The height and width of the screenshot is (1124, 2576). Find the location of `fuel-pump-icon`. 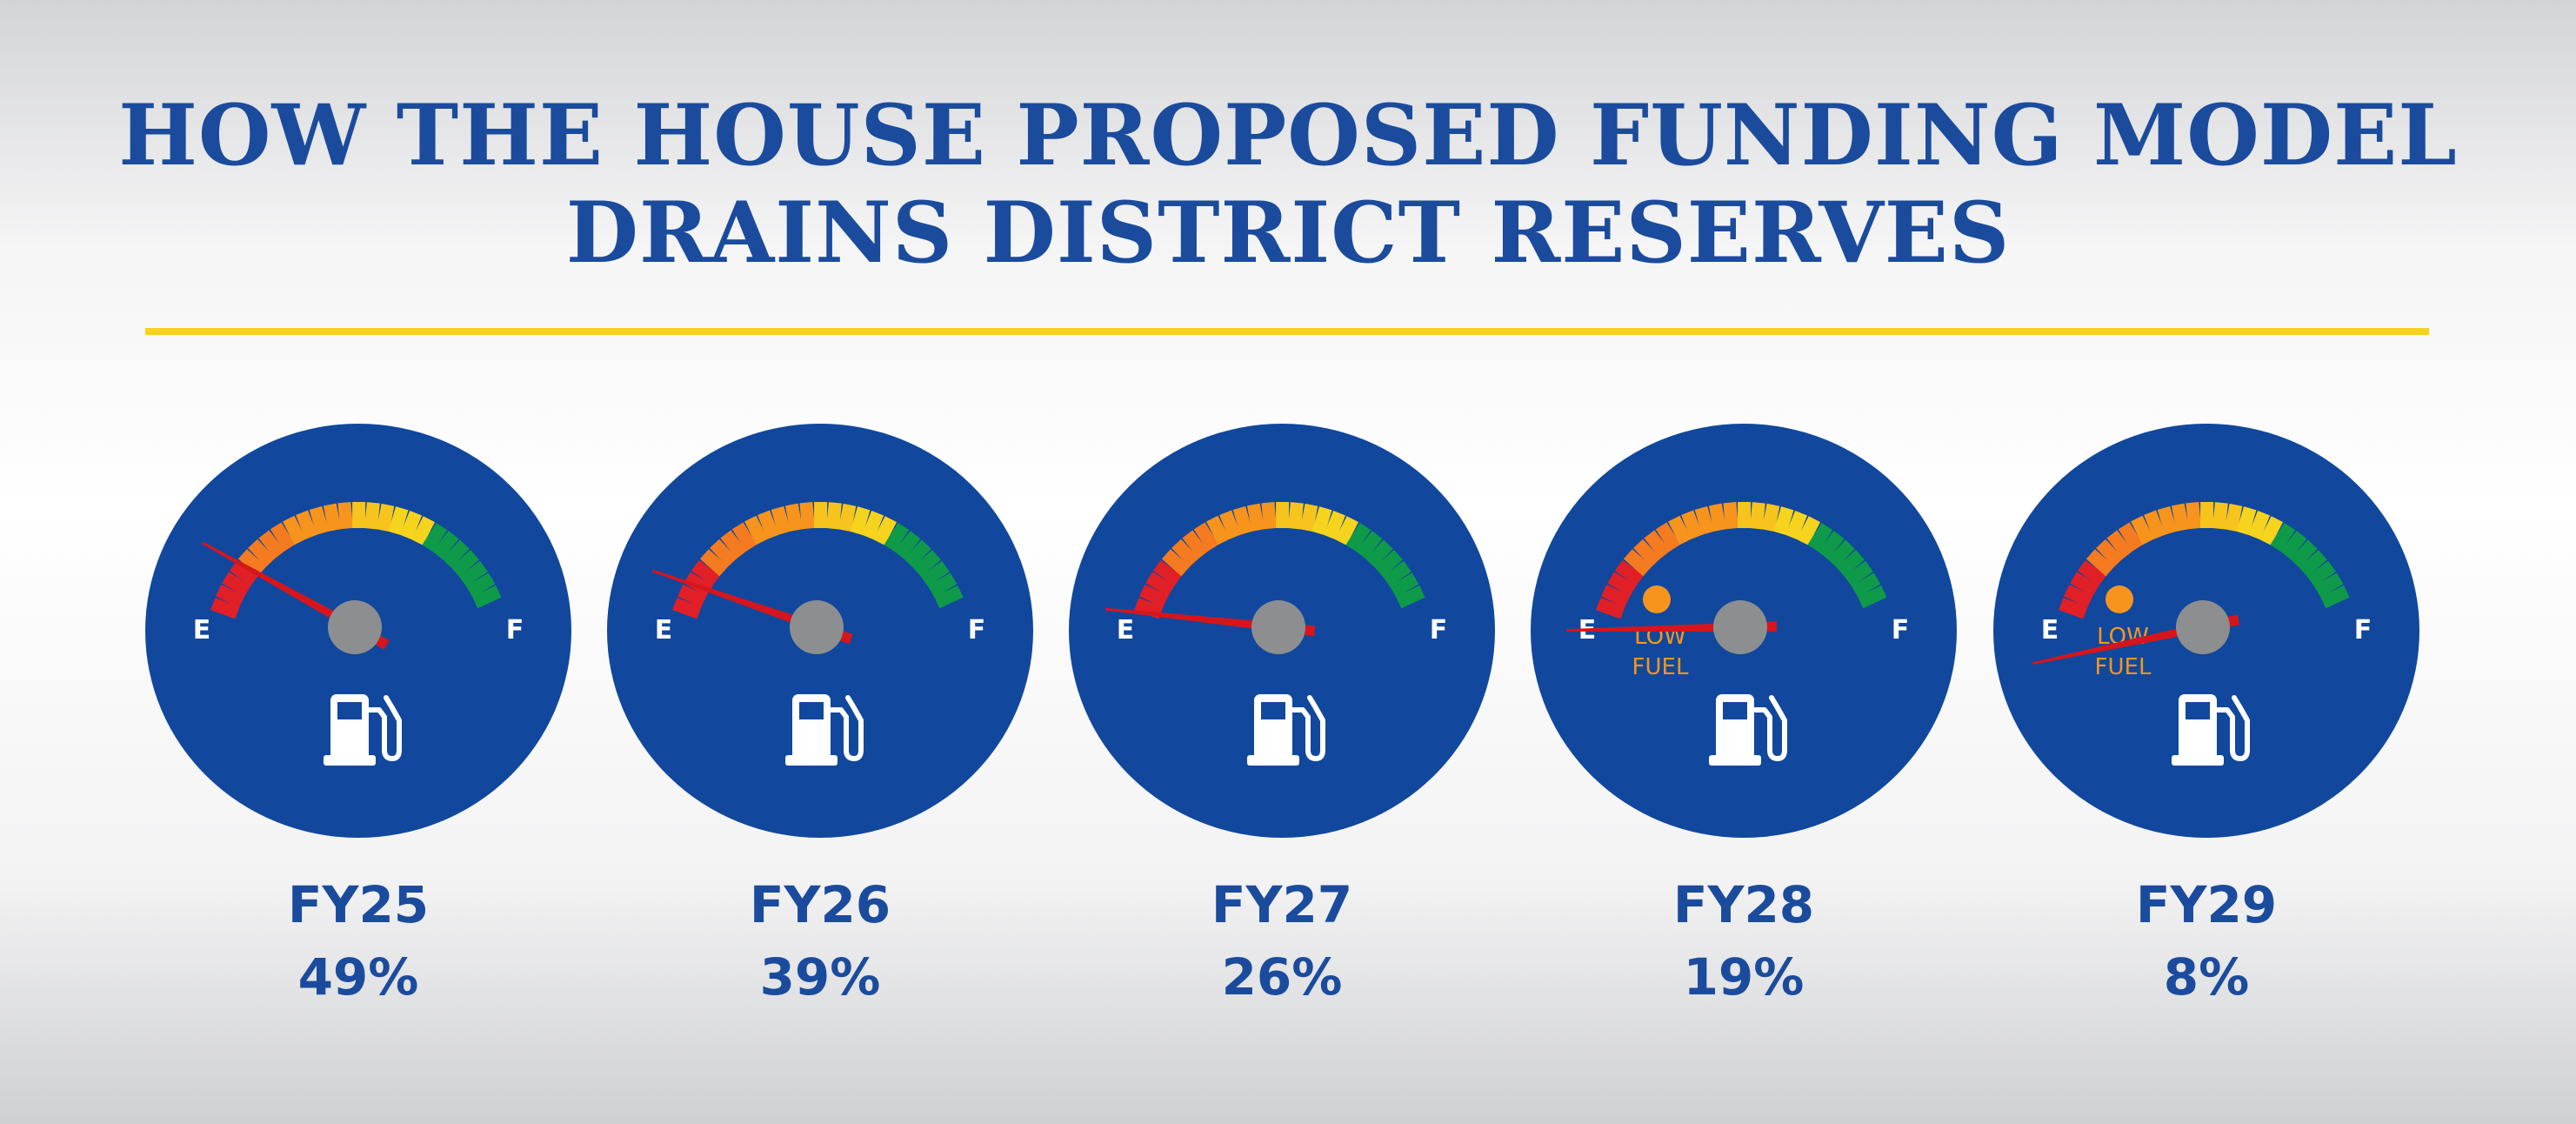

fuel-pump-icon is located at coordinates (824, 730).